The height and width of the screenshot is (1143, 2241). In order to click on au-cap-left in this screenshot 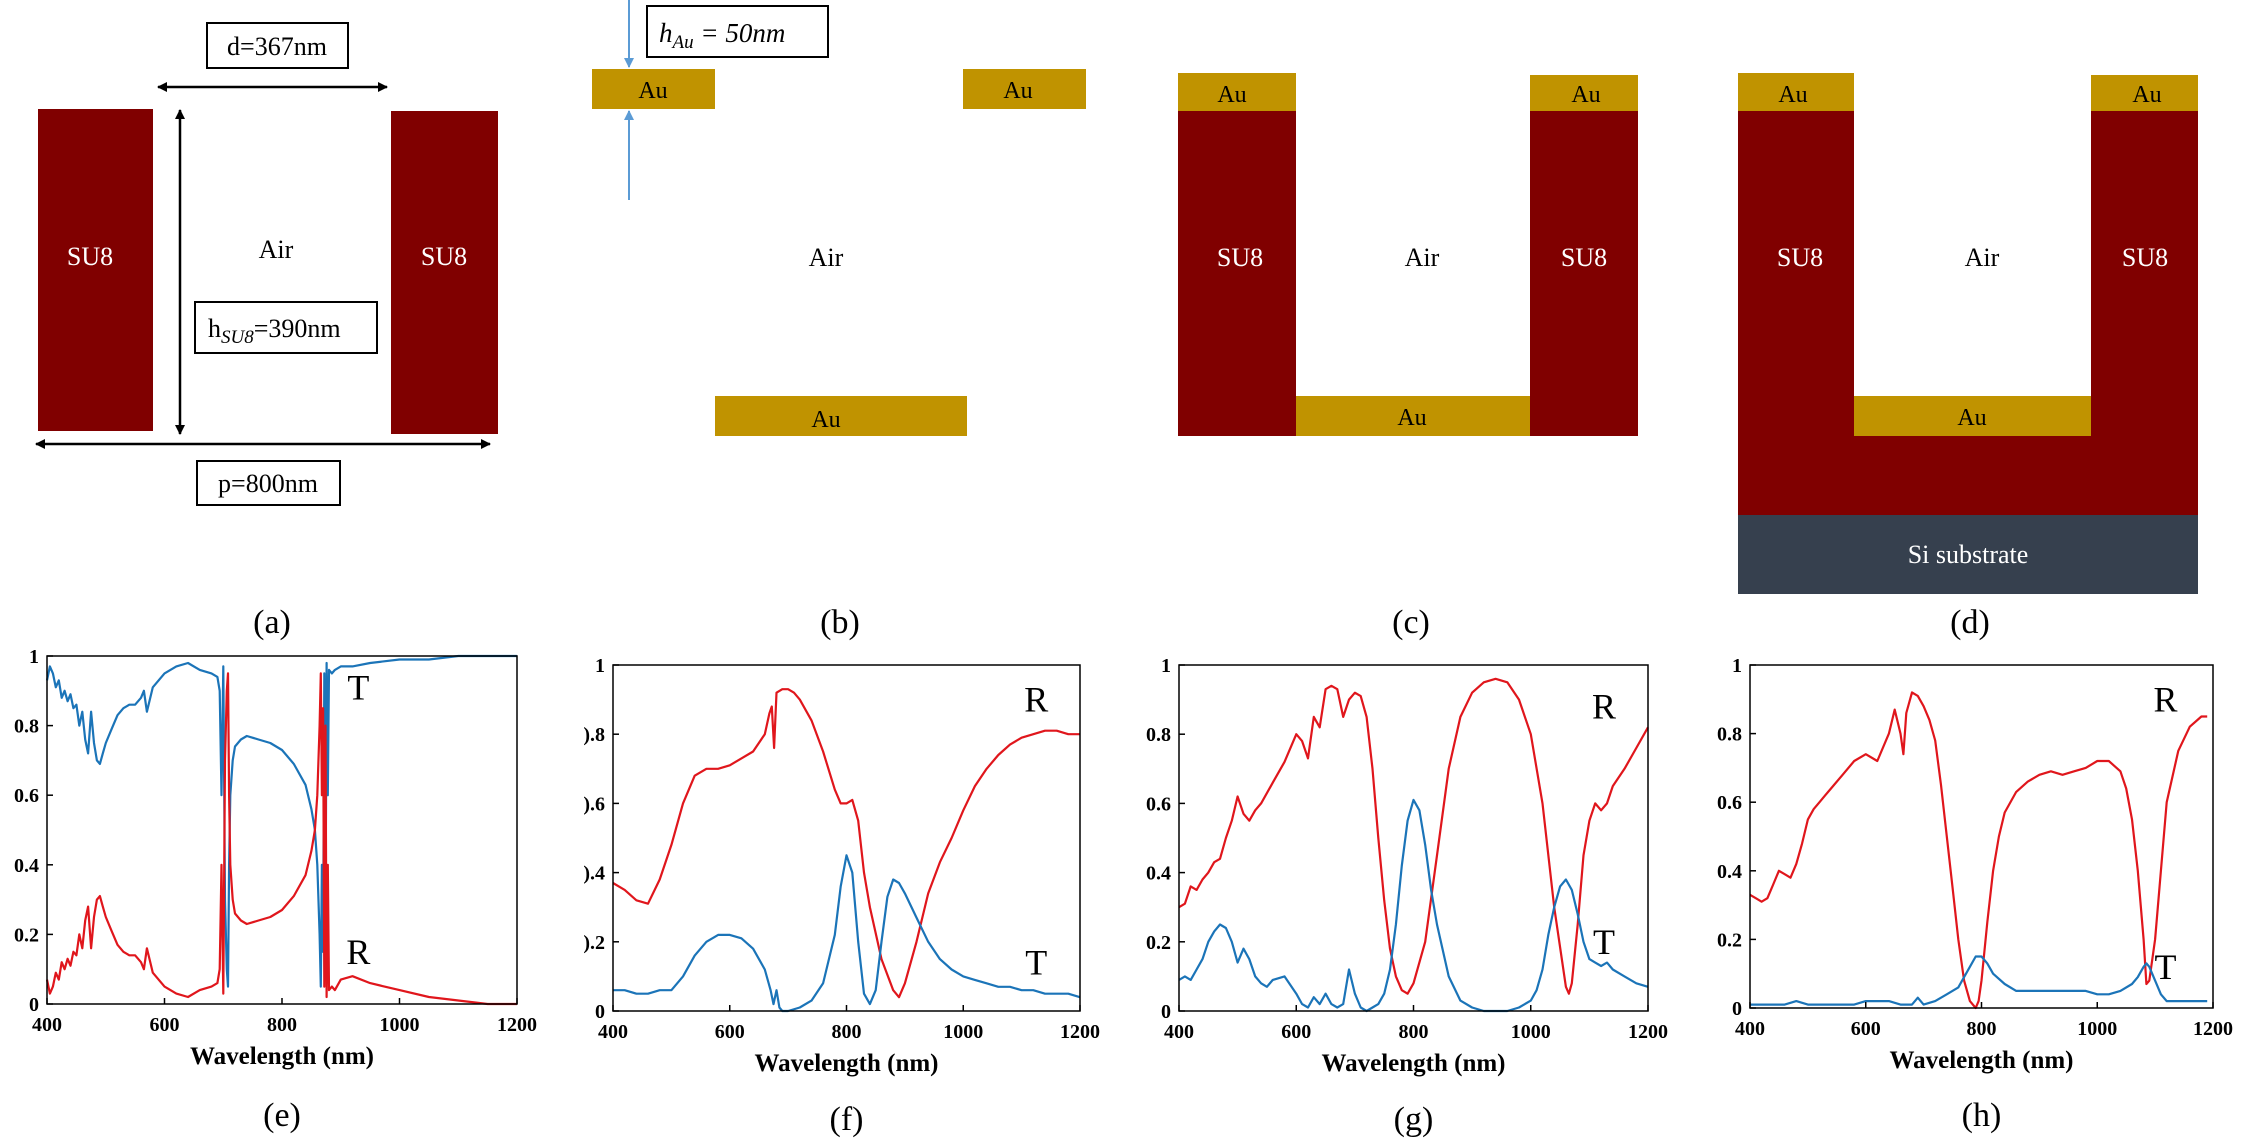, I will do `click(1237, 92)`.